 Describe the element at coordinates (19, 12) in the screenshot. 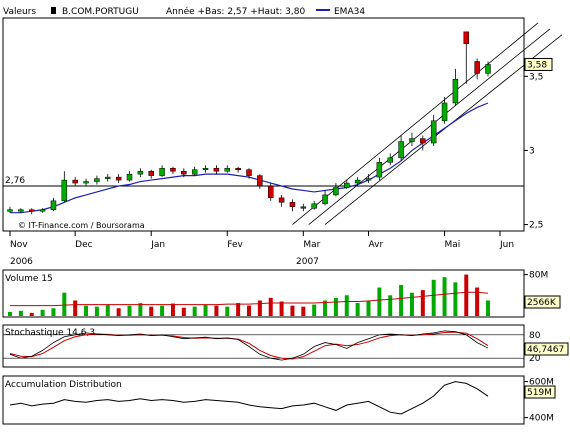

I see `header-left-label: Valeurs` at that location.